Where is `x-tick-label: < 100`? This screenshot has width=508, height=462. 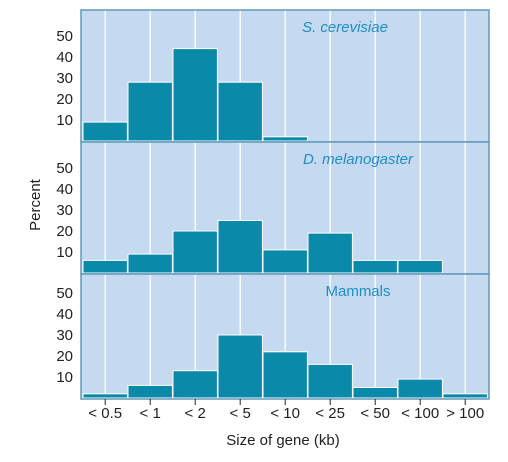 x-tick-label: < 100 is located at coordinates (420, 413).